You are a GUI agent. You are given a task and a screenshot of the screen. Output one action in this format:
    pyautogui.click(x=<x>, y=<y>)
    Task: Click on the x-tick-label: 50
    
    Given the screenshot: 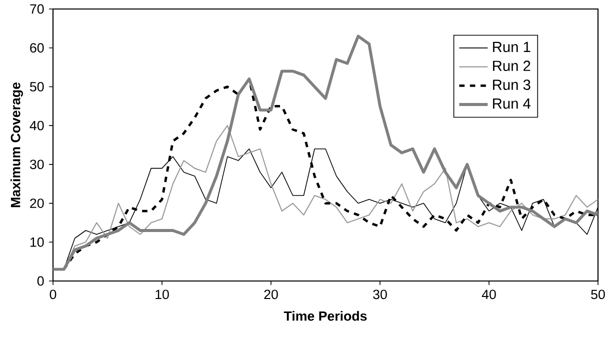 What is the action you would take?
    pyautogui.click(x=598, y=295)
    